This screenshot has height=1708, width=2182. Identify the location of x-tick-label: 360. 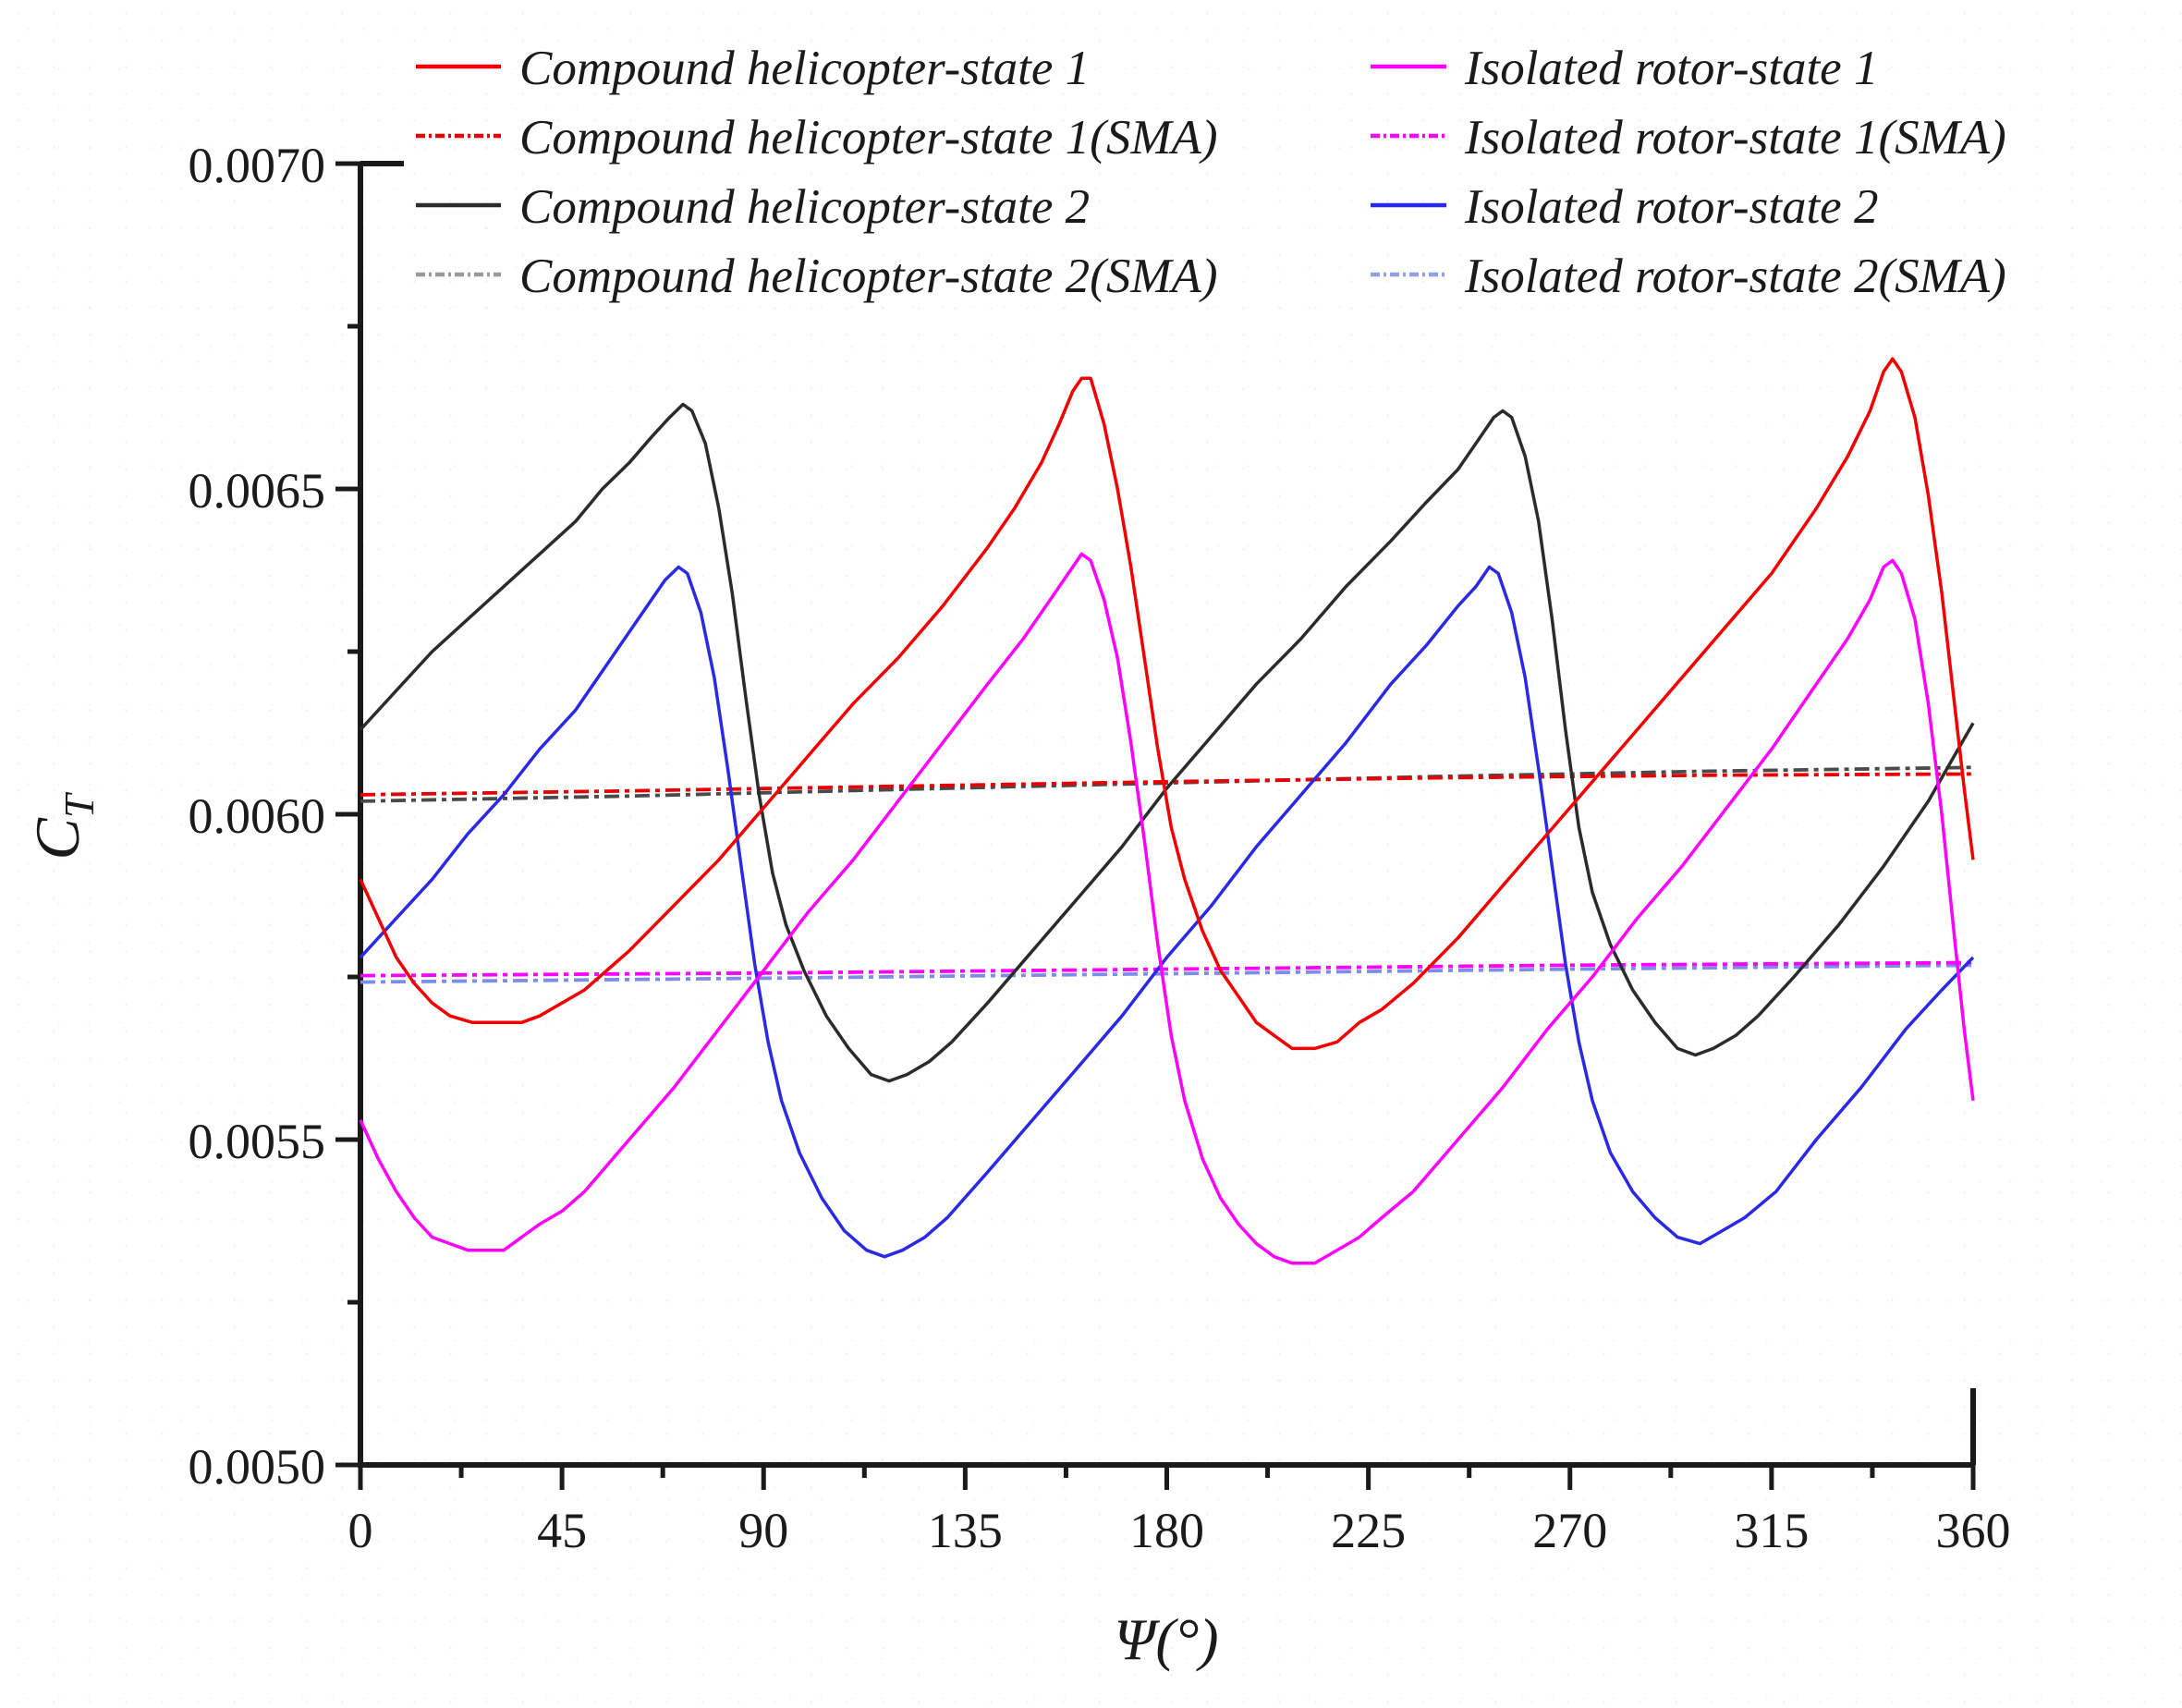
(1973, 1530).